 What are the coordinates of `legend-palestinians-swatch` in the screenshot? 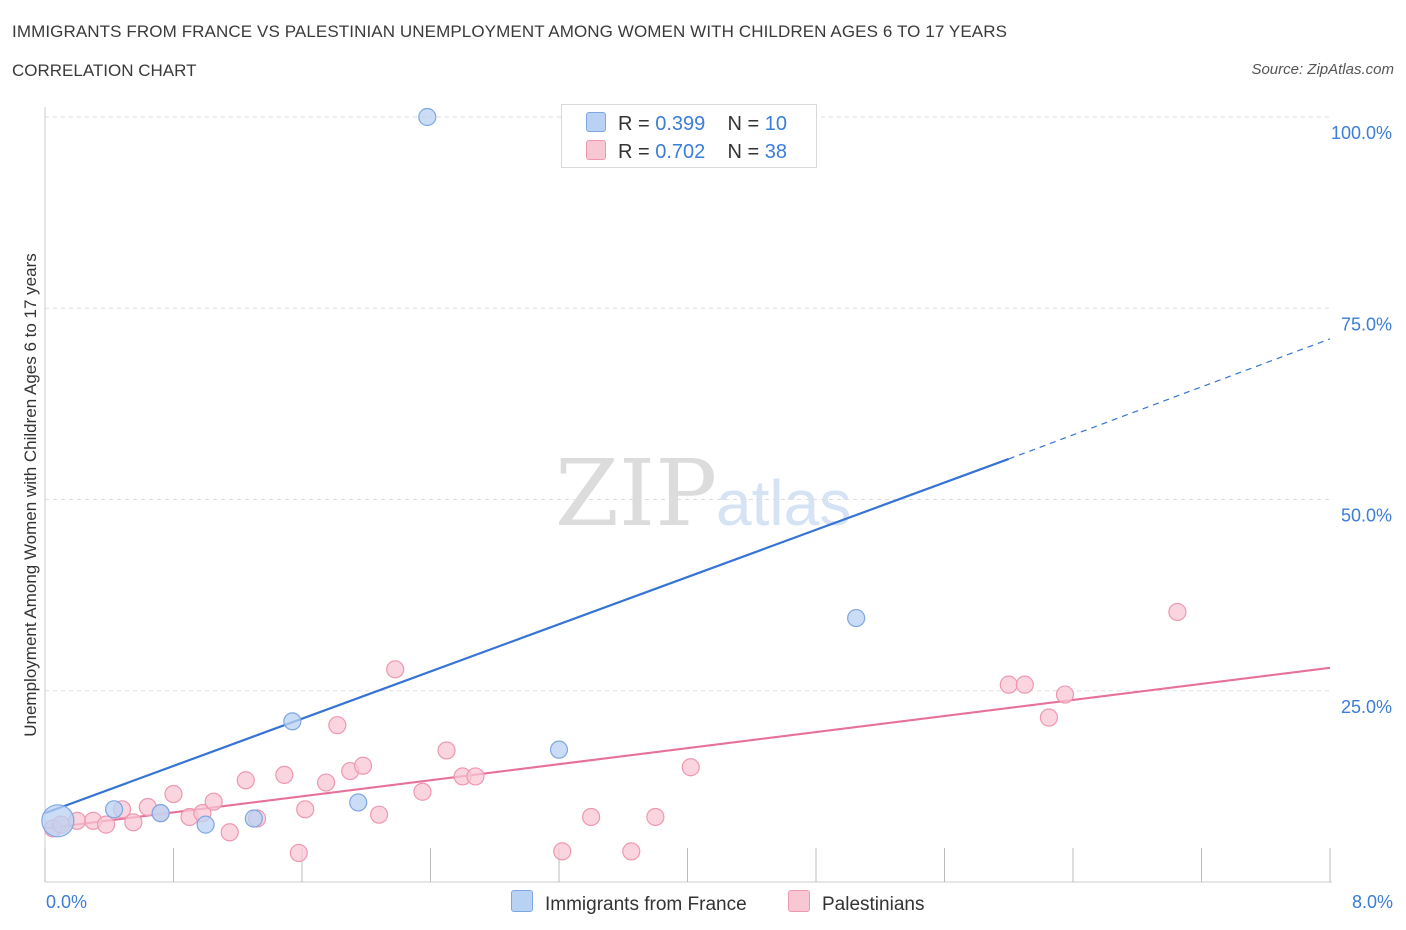 It's located at (799, 901).